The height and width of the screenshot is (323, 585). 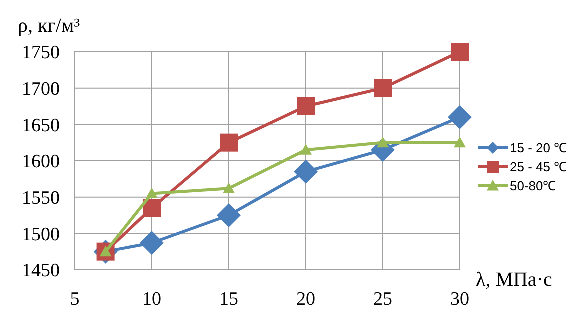 I want to click on legend-label: 25 - 45 ℃, so click(x=539, y=167).